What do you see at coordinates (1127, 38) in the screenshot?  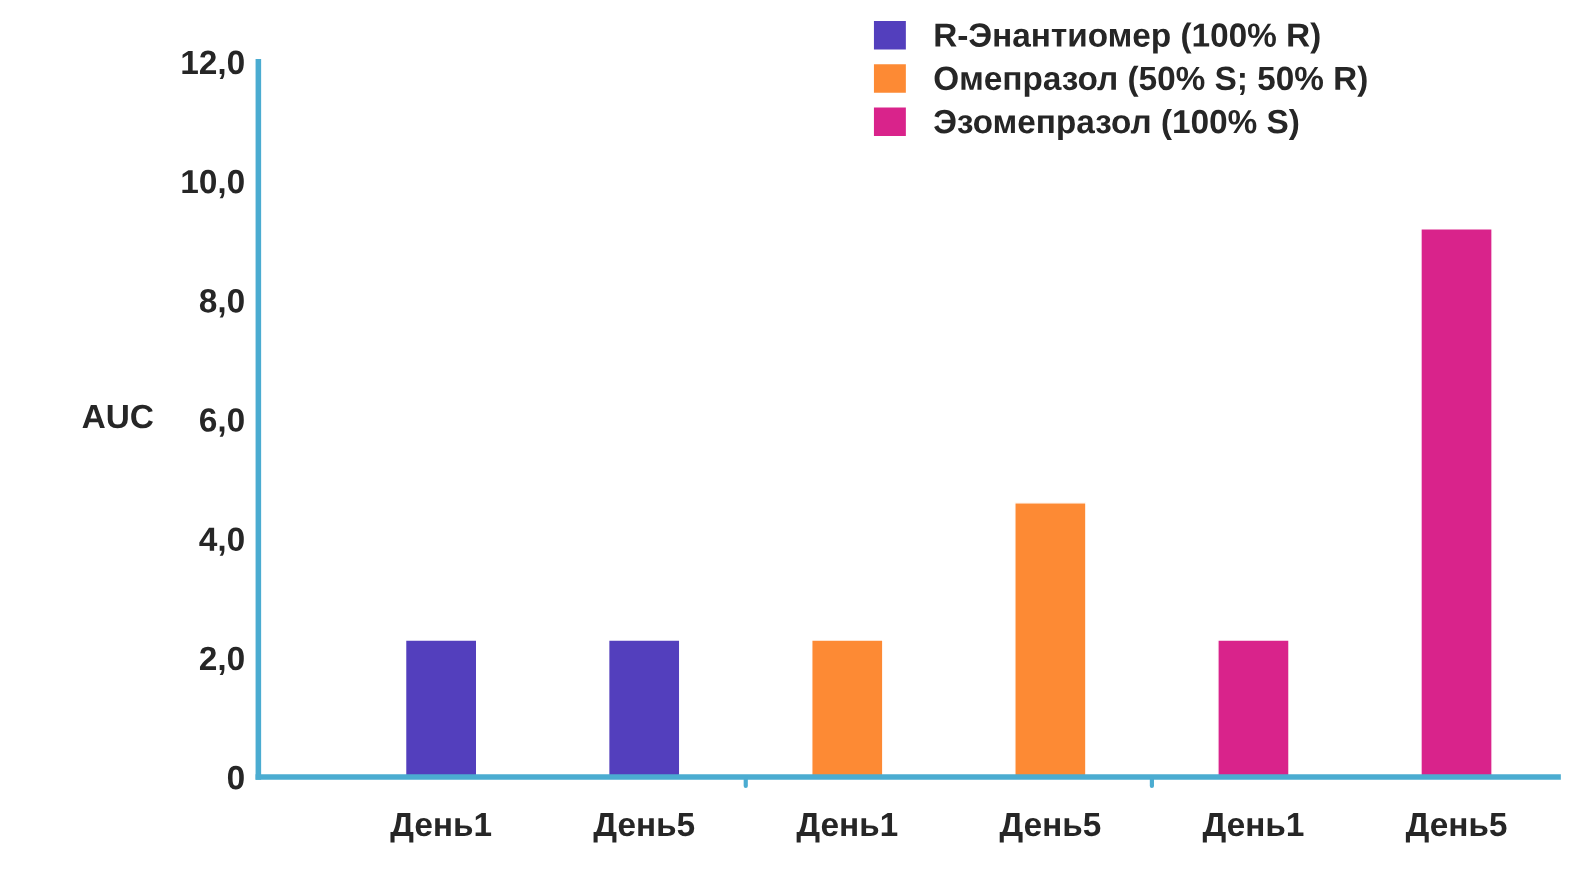 I see `legend-label: R-Энантиомер (100% R)` at bounding box center [1127, 38].